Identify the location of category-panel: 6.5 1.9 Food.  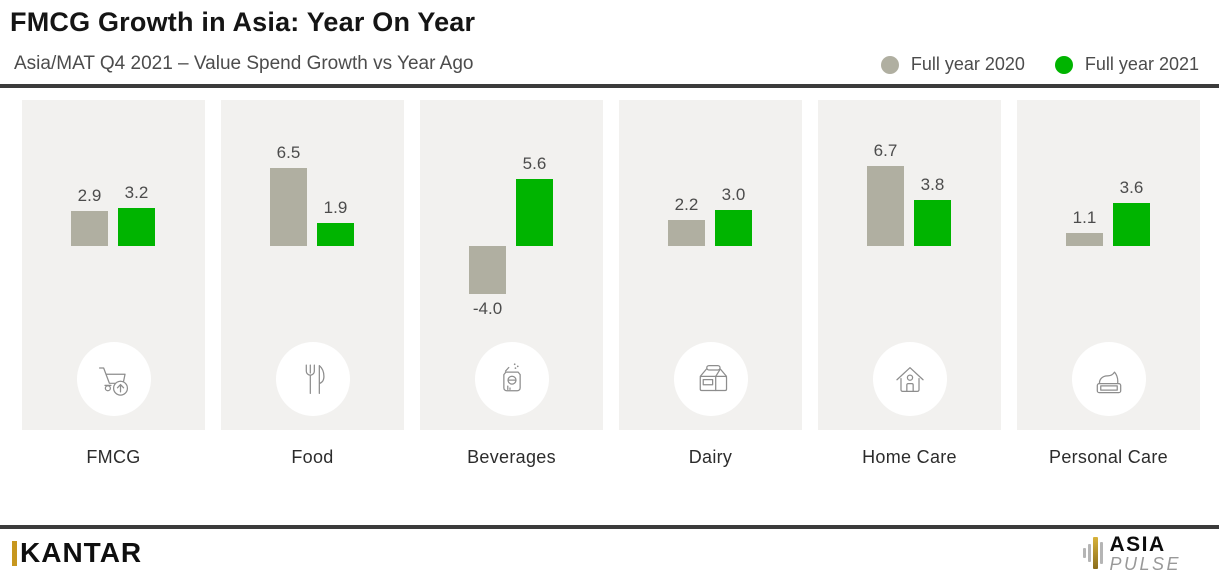
(312, 284).